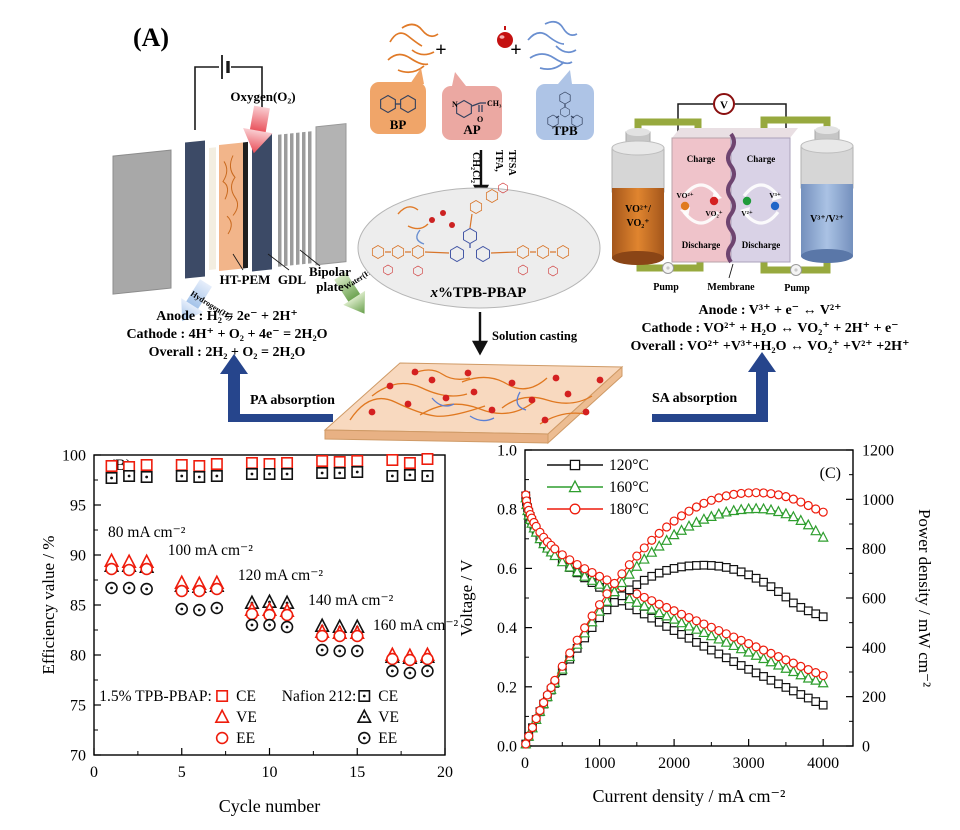  I want to click on tpb-polymer-squiggles-icon, so click(552, 45).